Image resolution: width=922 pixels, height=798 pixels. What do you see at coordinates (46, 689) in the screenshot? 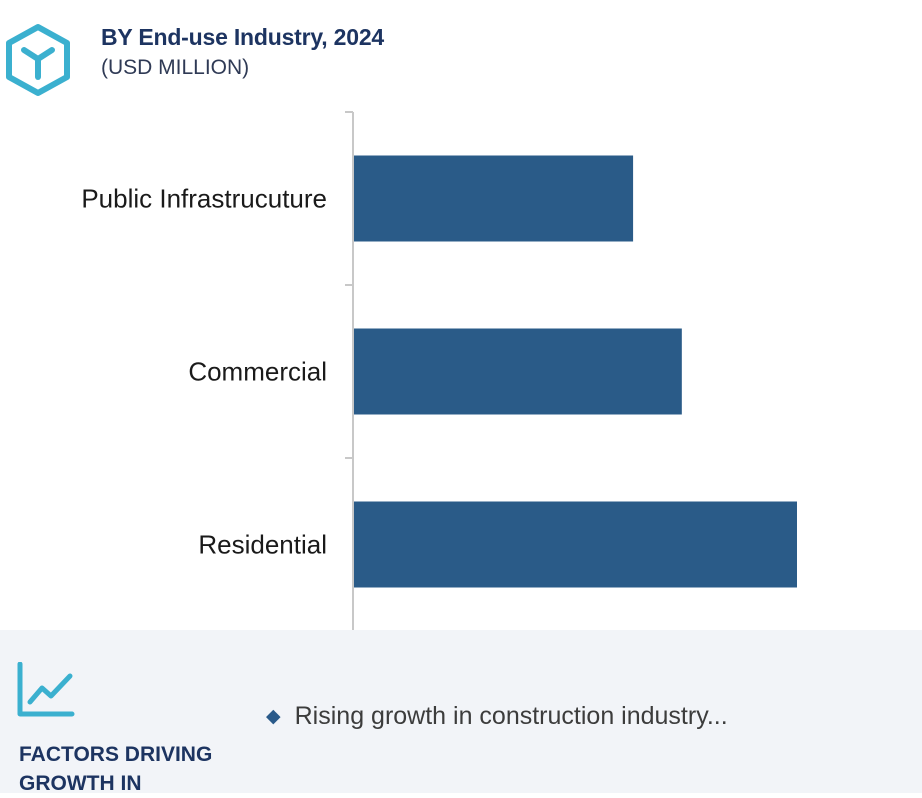
I see `line-chart-icon` at bounding box center [46, 689].